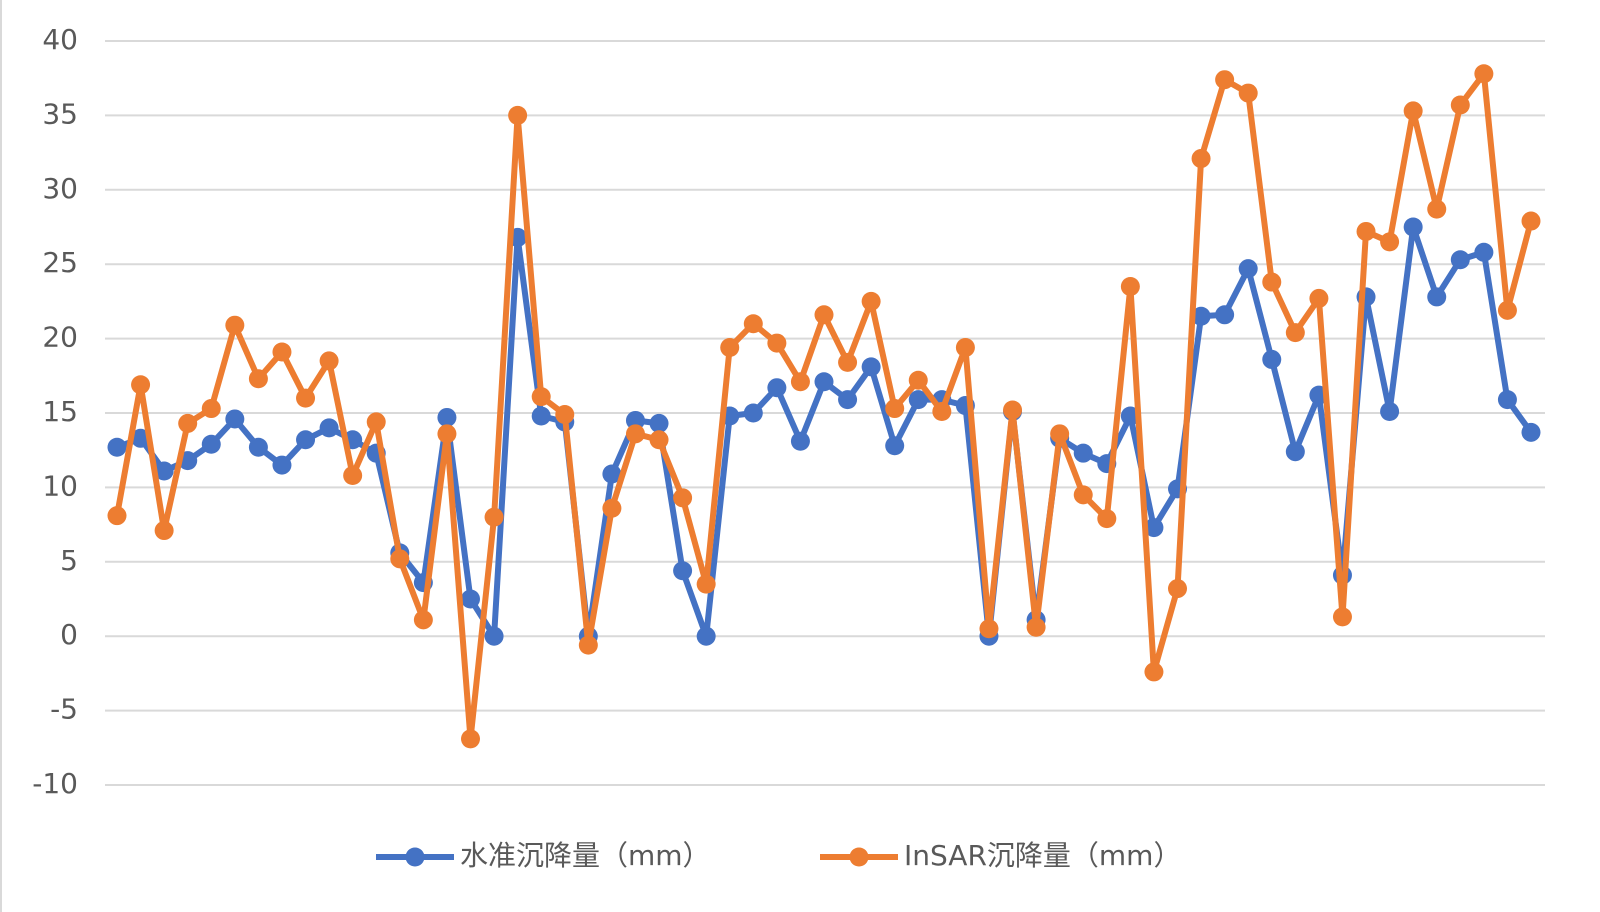 This screenshot has width=1600, height=912. What do you see at coordinates (60, 39) in the screenshot?
I see `y-tick-label: 40` at bounding box center [60, 39].